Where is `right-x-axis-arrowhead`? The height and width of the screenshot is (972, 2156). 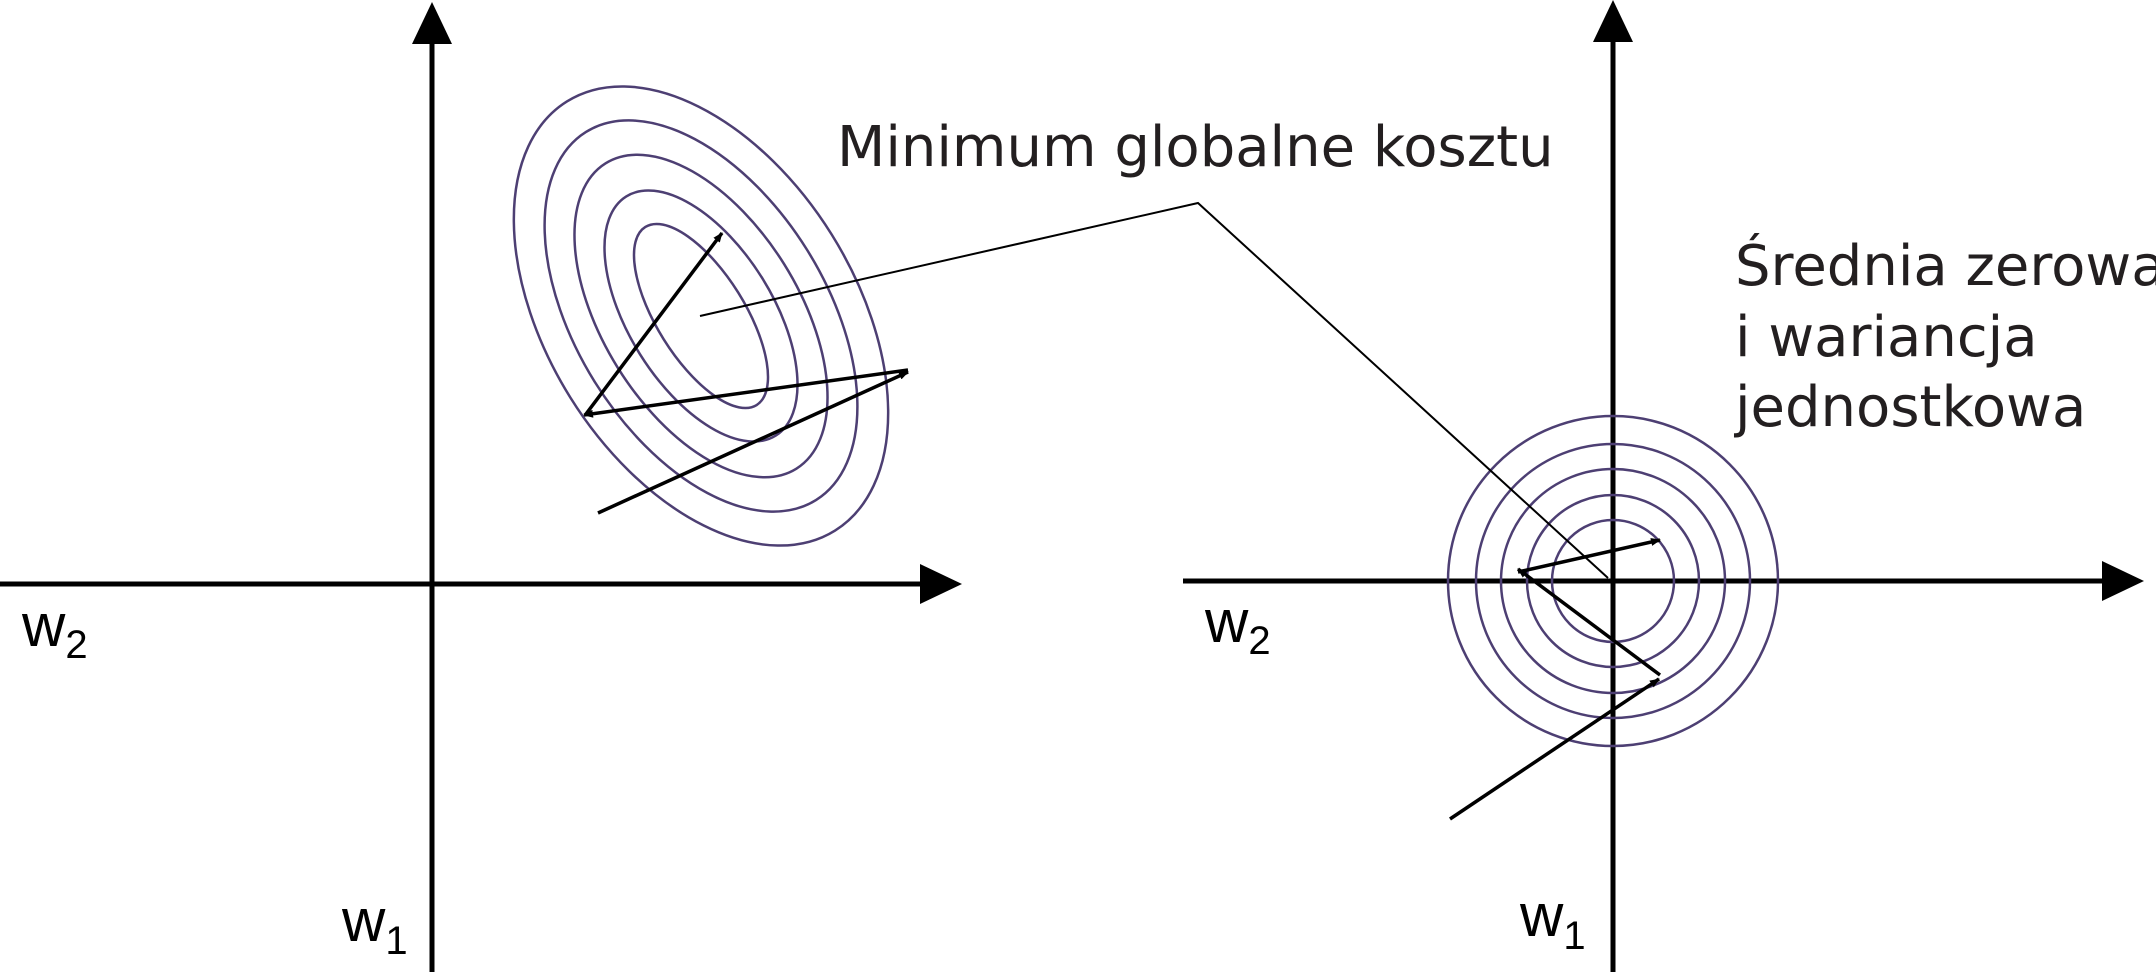 right-x-axis-arrowhead is located at coordinates (2123, 581).